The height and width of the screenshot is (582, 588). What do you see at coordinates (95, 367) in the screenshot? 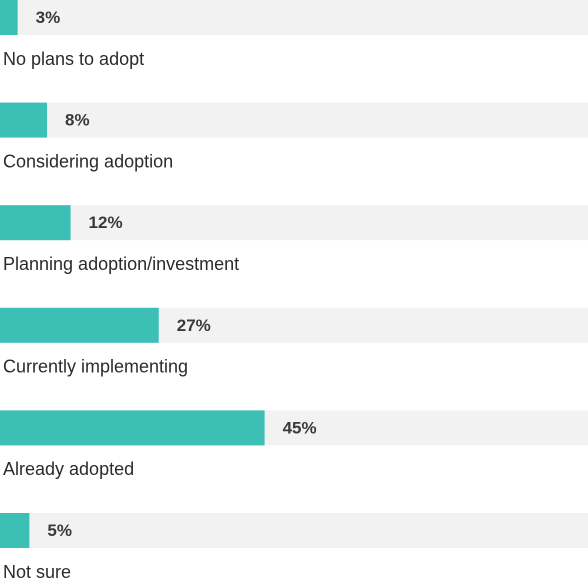
I see `category-label: Currently implementing` at bounding box center [95, 367].